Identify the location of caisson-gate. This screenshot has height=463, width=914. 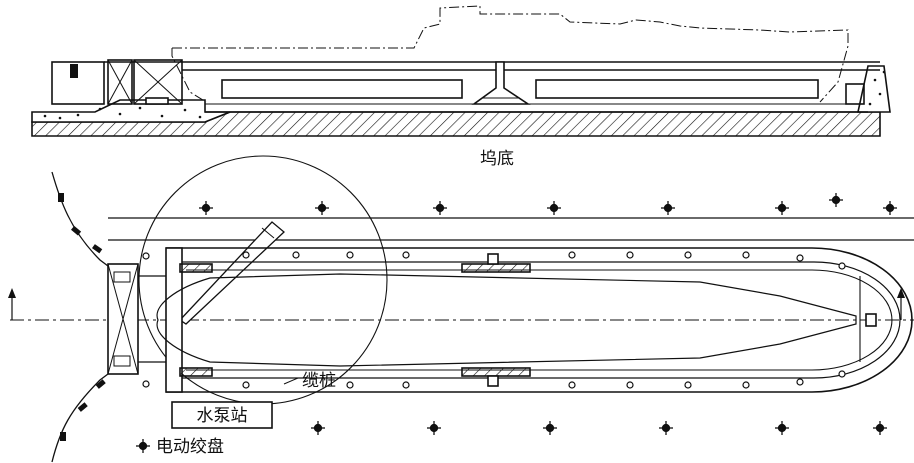
(120, 82).